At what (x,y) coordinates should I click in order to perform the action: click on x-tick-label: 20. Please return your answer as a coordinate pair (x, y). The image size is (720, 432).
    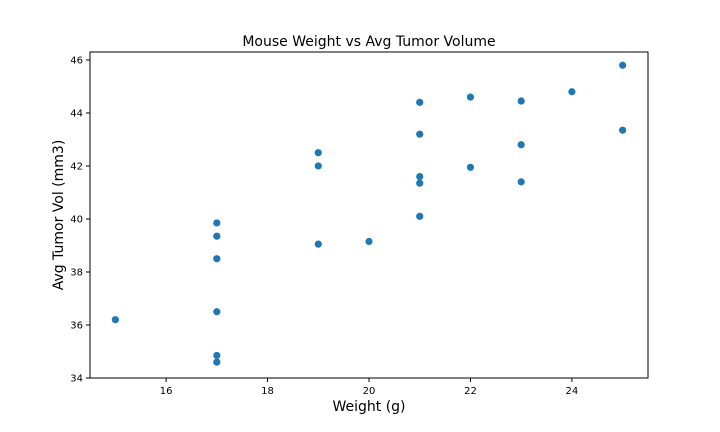
    Looking at the image, I should click on (369, 391).